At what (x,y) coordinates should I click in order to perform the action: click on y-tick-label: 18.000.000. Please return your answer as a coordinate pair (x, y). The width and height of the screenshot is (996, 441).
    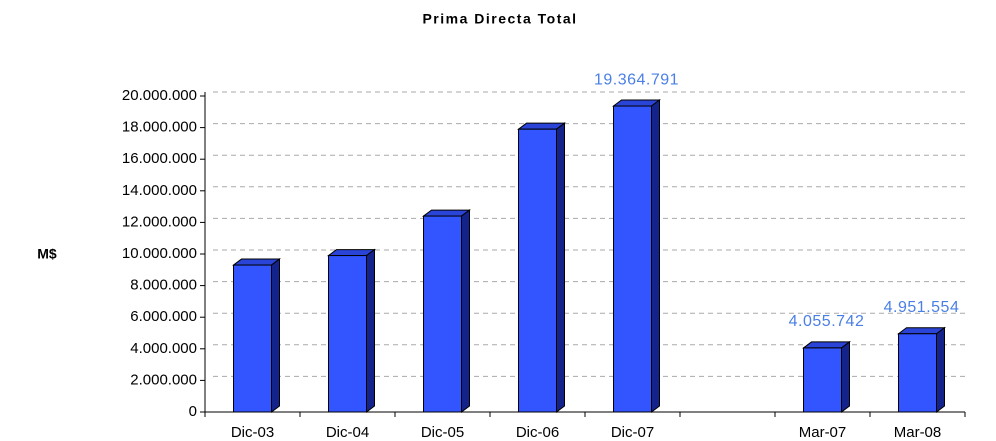
    Looking at the image, I should click on (159, 127).